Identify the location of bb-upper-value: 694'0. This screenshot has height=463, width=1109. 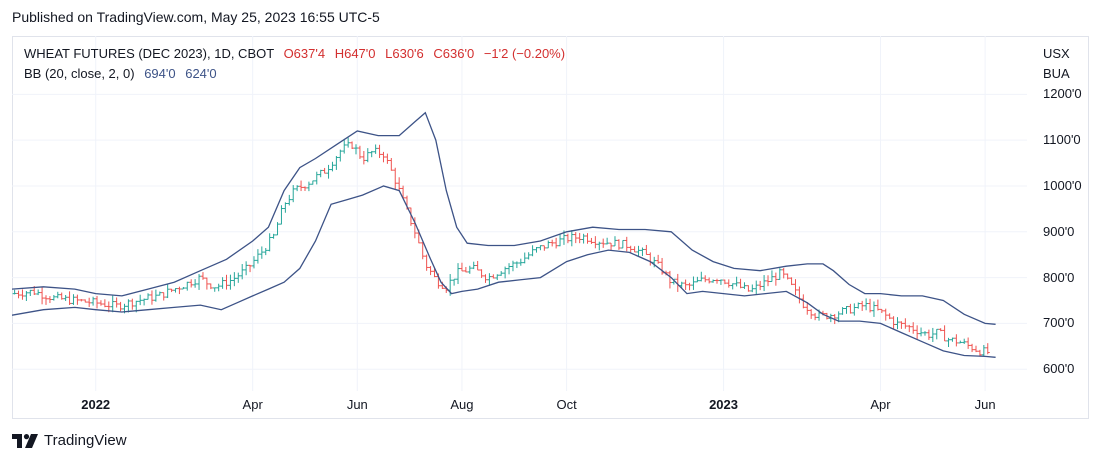
(160, 73).